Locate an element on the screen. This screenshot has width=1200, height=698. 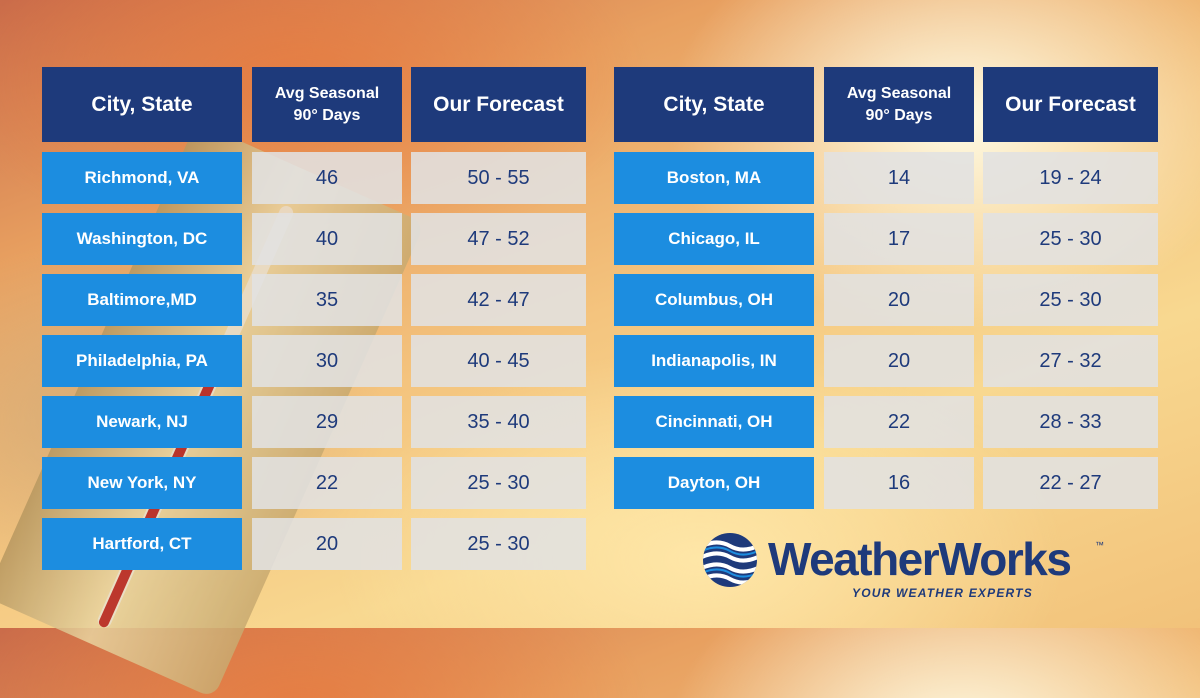
forecast-cell: 40 - 45 is located at coordinates (498, 361).